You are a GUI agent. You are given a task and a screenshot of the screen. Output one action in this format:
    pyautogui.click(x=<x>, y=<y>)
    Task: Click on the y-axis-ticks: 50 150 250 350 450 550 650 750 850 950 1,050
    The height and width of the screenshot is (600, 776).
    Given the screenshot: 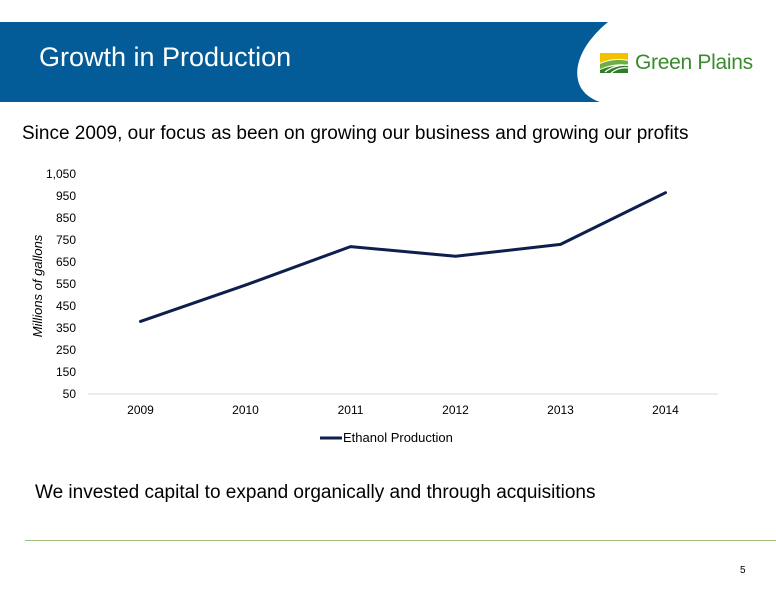 What is the action you would take?
    pyautogui.click(x=61, y=284)
    